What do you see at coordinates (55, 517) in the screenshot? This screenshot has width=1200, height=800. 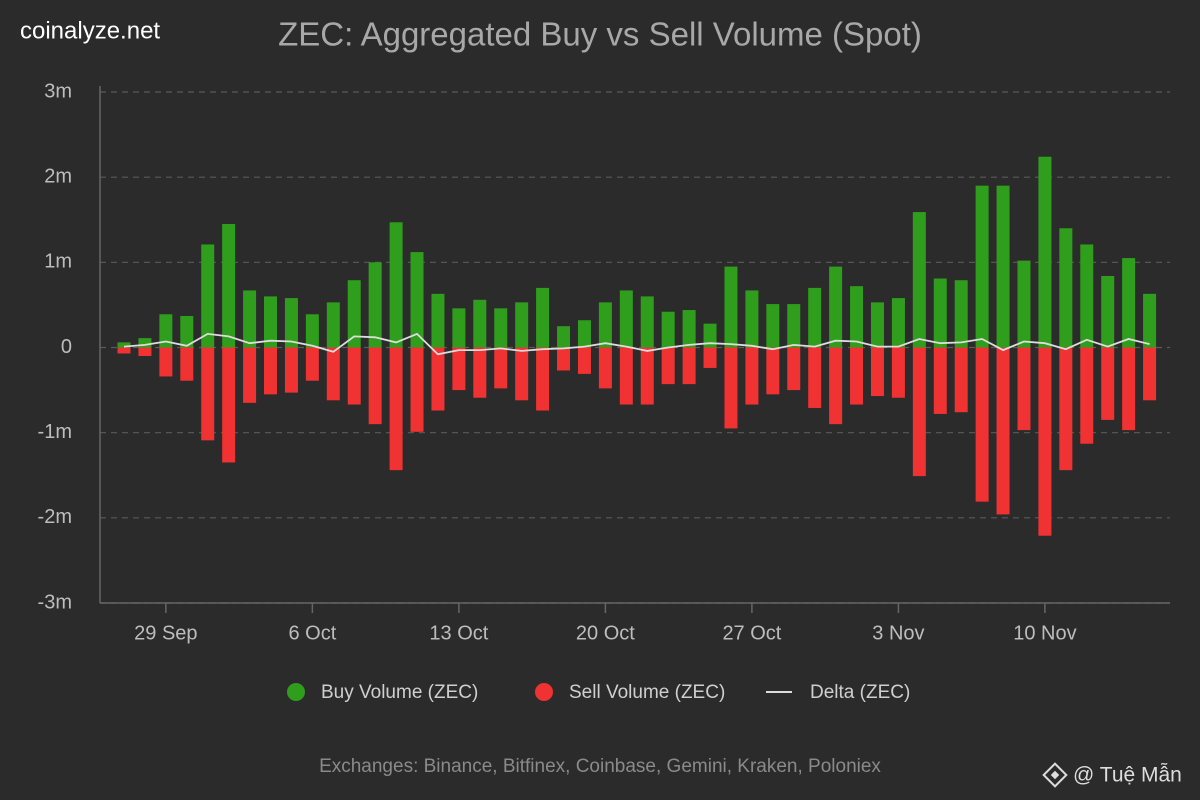 I see `y-tick-label: -2m` at bounding box center [55, 517].